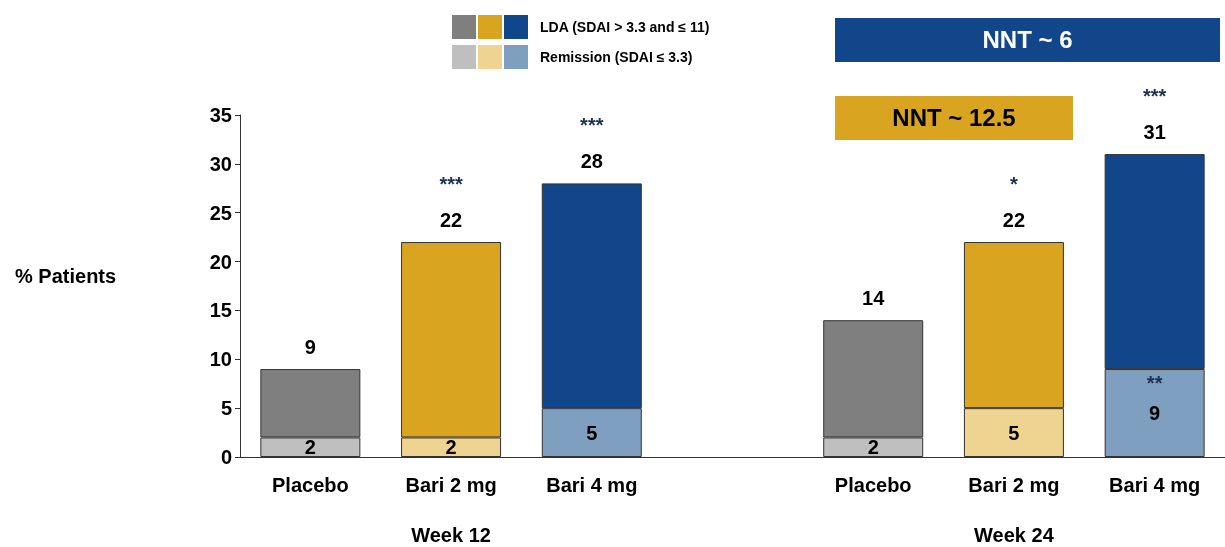 Image resolution: width=1225 pixels, height=547 pixels. I want to click on annotation: *, so click(1014, 184).